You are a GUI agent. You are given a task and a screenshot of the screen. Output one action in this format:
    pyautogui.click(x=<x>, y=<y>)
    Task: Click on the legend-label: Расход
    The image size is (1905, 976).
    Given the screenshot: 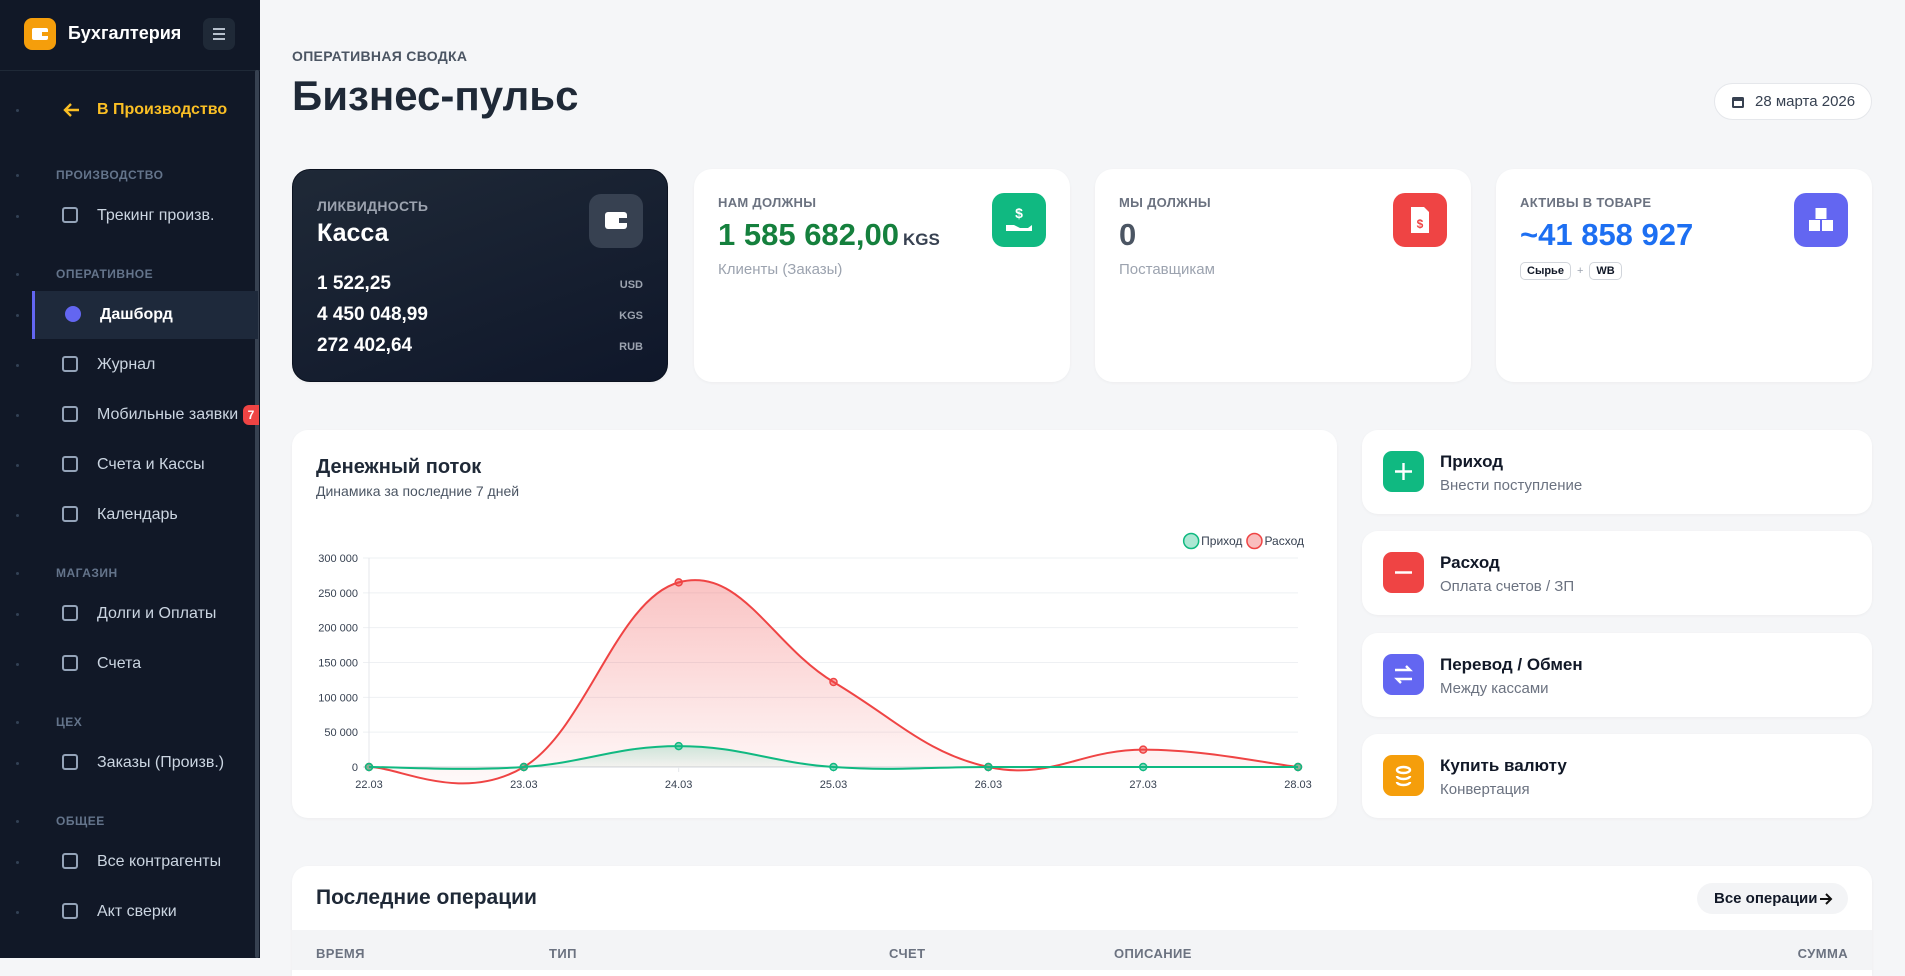 What is the action you would take?
    pyautogui.click(x=1284, y=541)
    